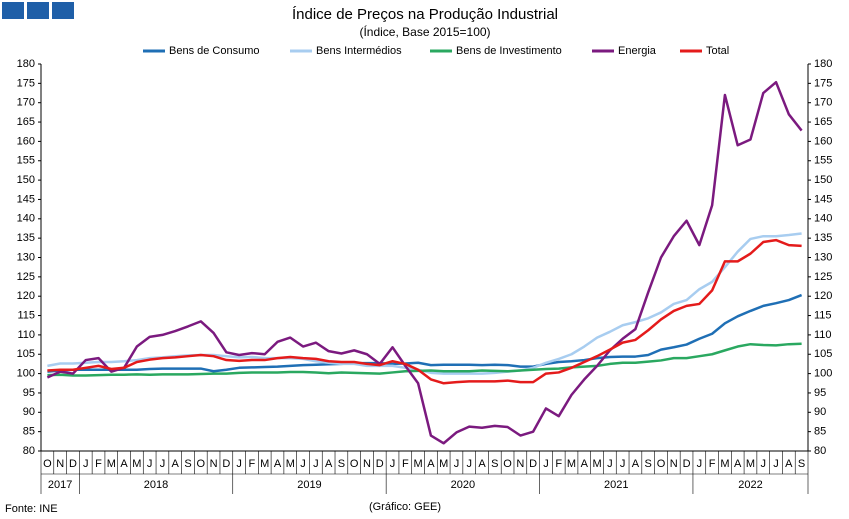  I want to click on y-tick-label: 105, so click(26, 354).